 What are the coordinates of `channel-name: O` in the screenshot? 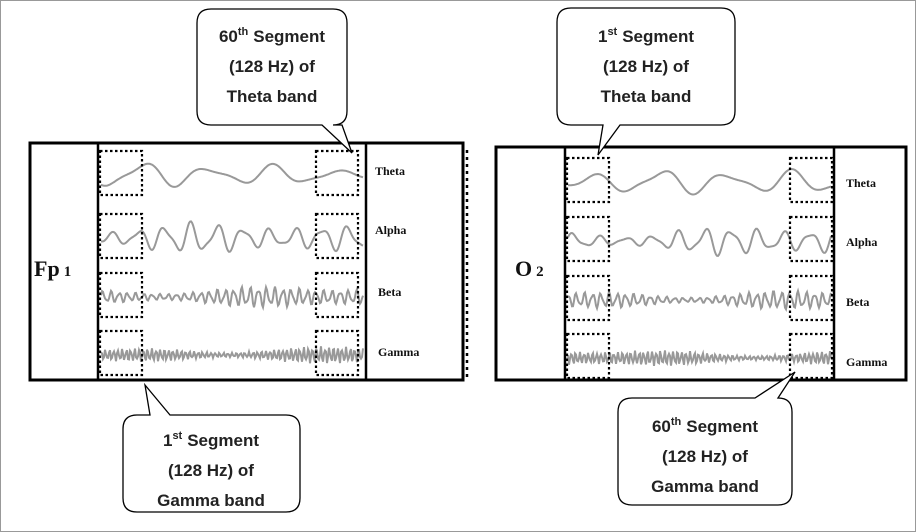 It's located at (523, 268).